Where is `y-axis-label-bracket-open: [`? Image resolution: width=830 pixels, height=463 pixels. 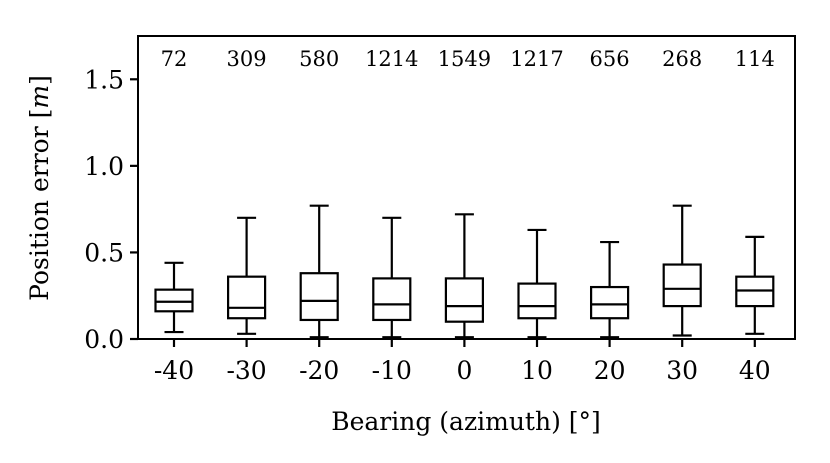 y-axis-label-bracket-open: [ is located at coordinates (39, 114).